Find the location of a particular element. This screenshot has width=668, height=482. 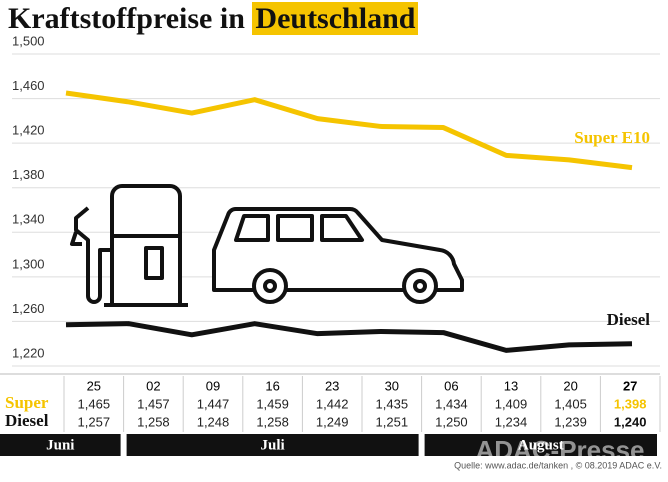

month-label: August is located at coordinates (541, 445).